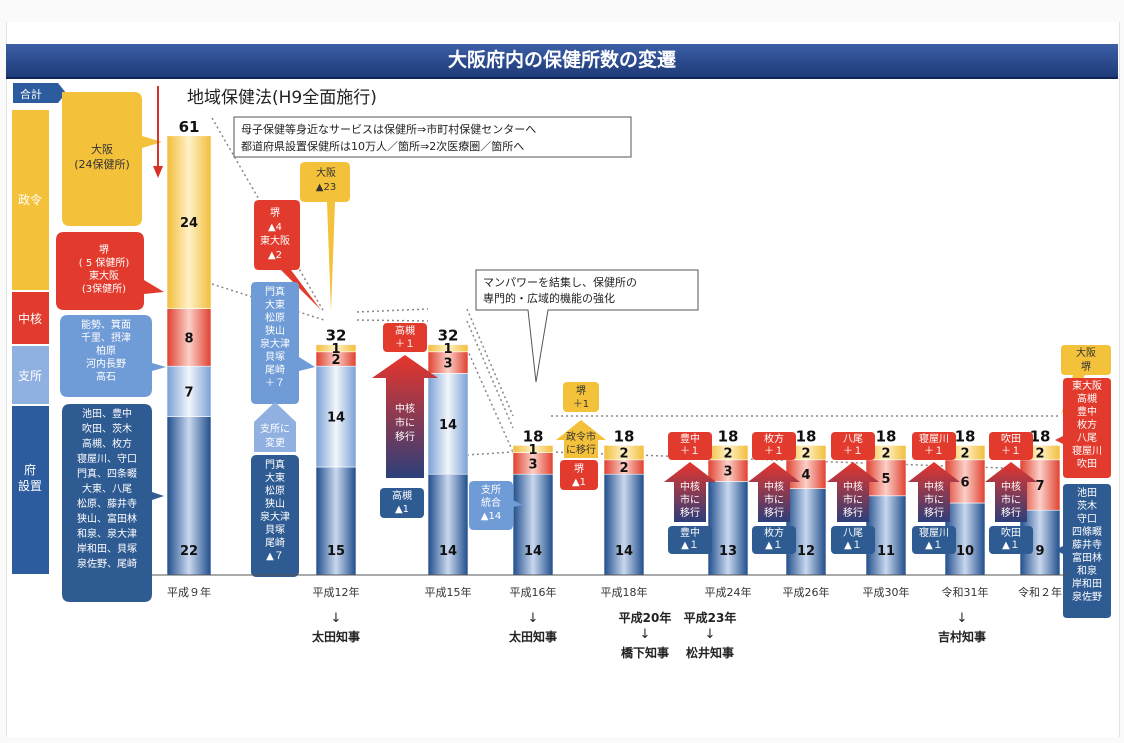 The image size is (1124, 743). I want to click on bar-label-chukaku-8: 6, so click(964, 482).